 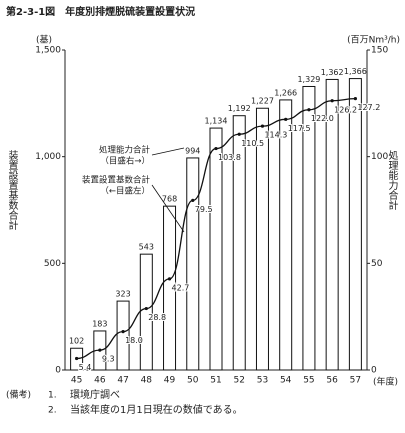 I want to click on line-value-label: 18.0, so click(x=134, y=340).